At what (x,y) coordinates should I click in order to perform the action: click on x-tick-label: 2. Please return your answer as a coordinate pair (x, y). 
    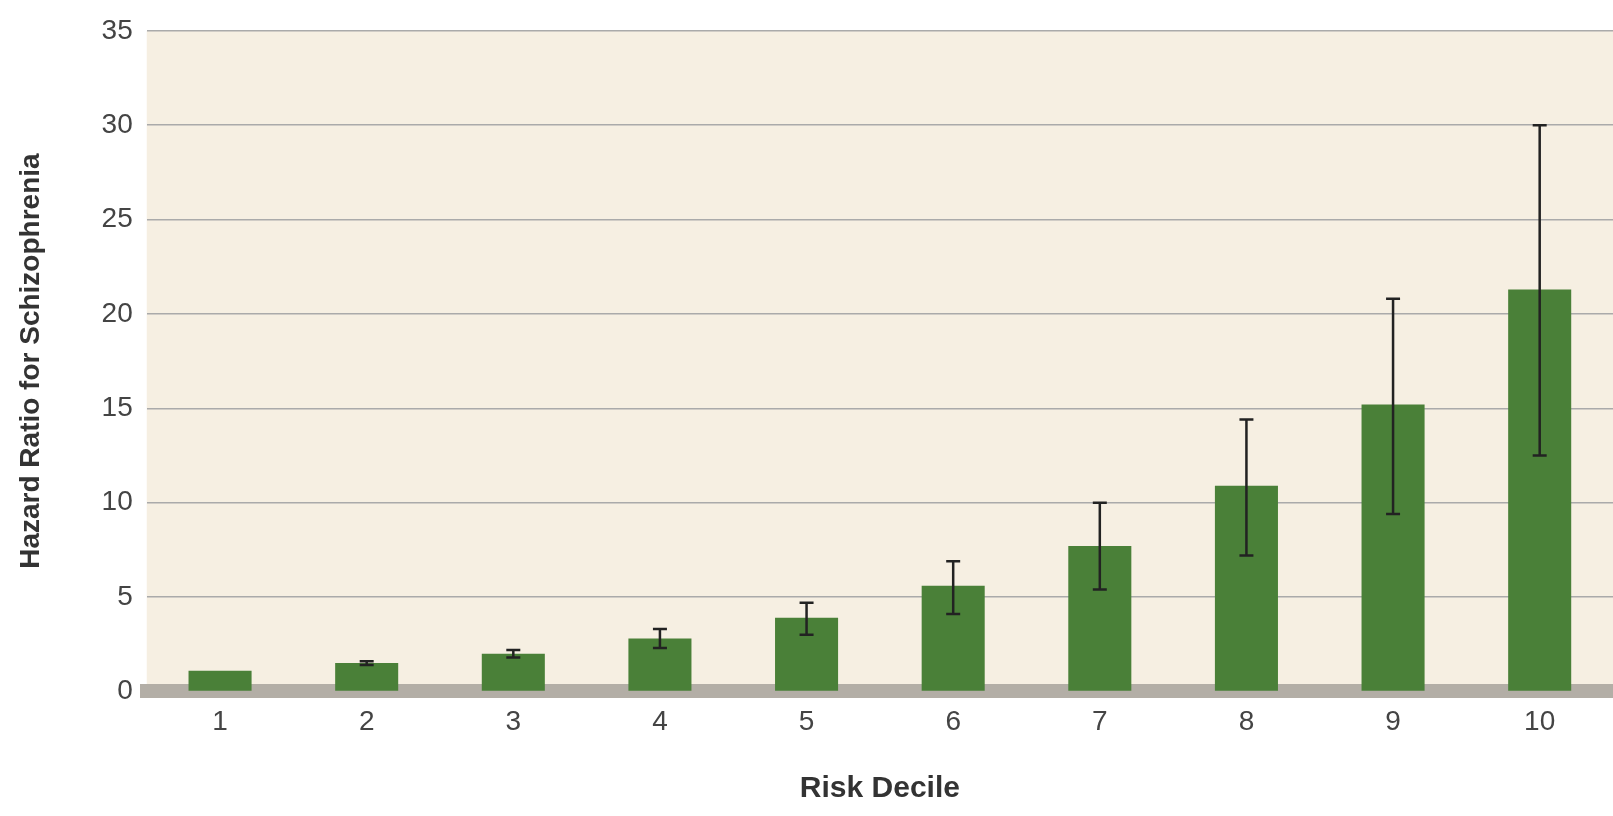
    Looking at the image, I should click on (366, 720).